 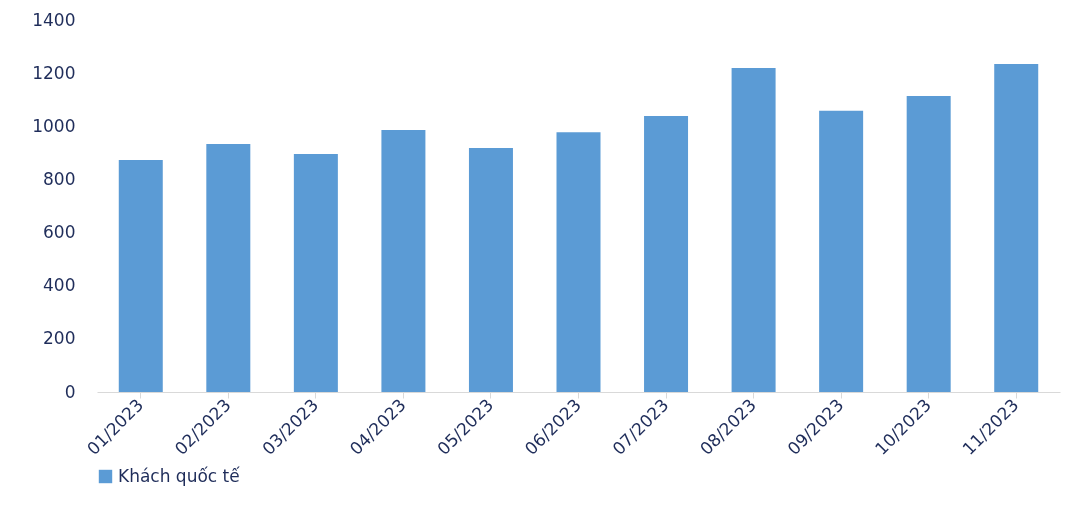 What do you see at coordinates (59, 285) in the screenshot?
I see `y-tick-label: 400` at bounding box center [59, 285].